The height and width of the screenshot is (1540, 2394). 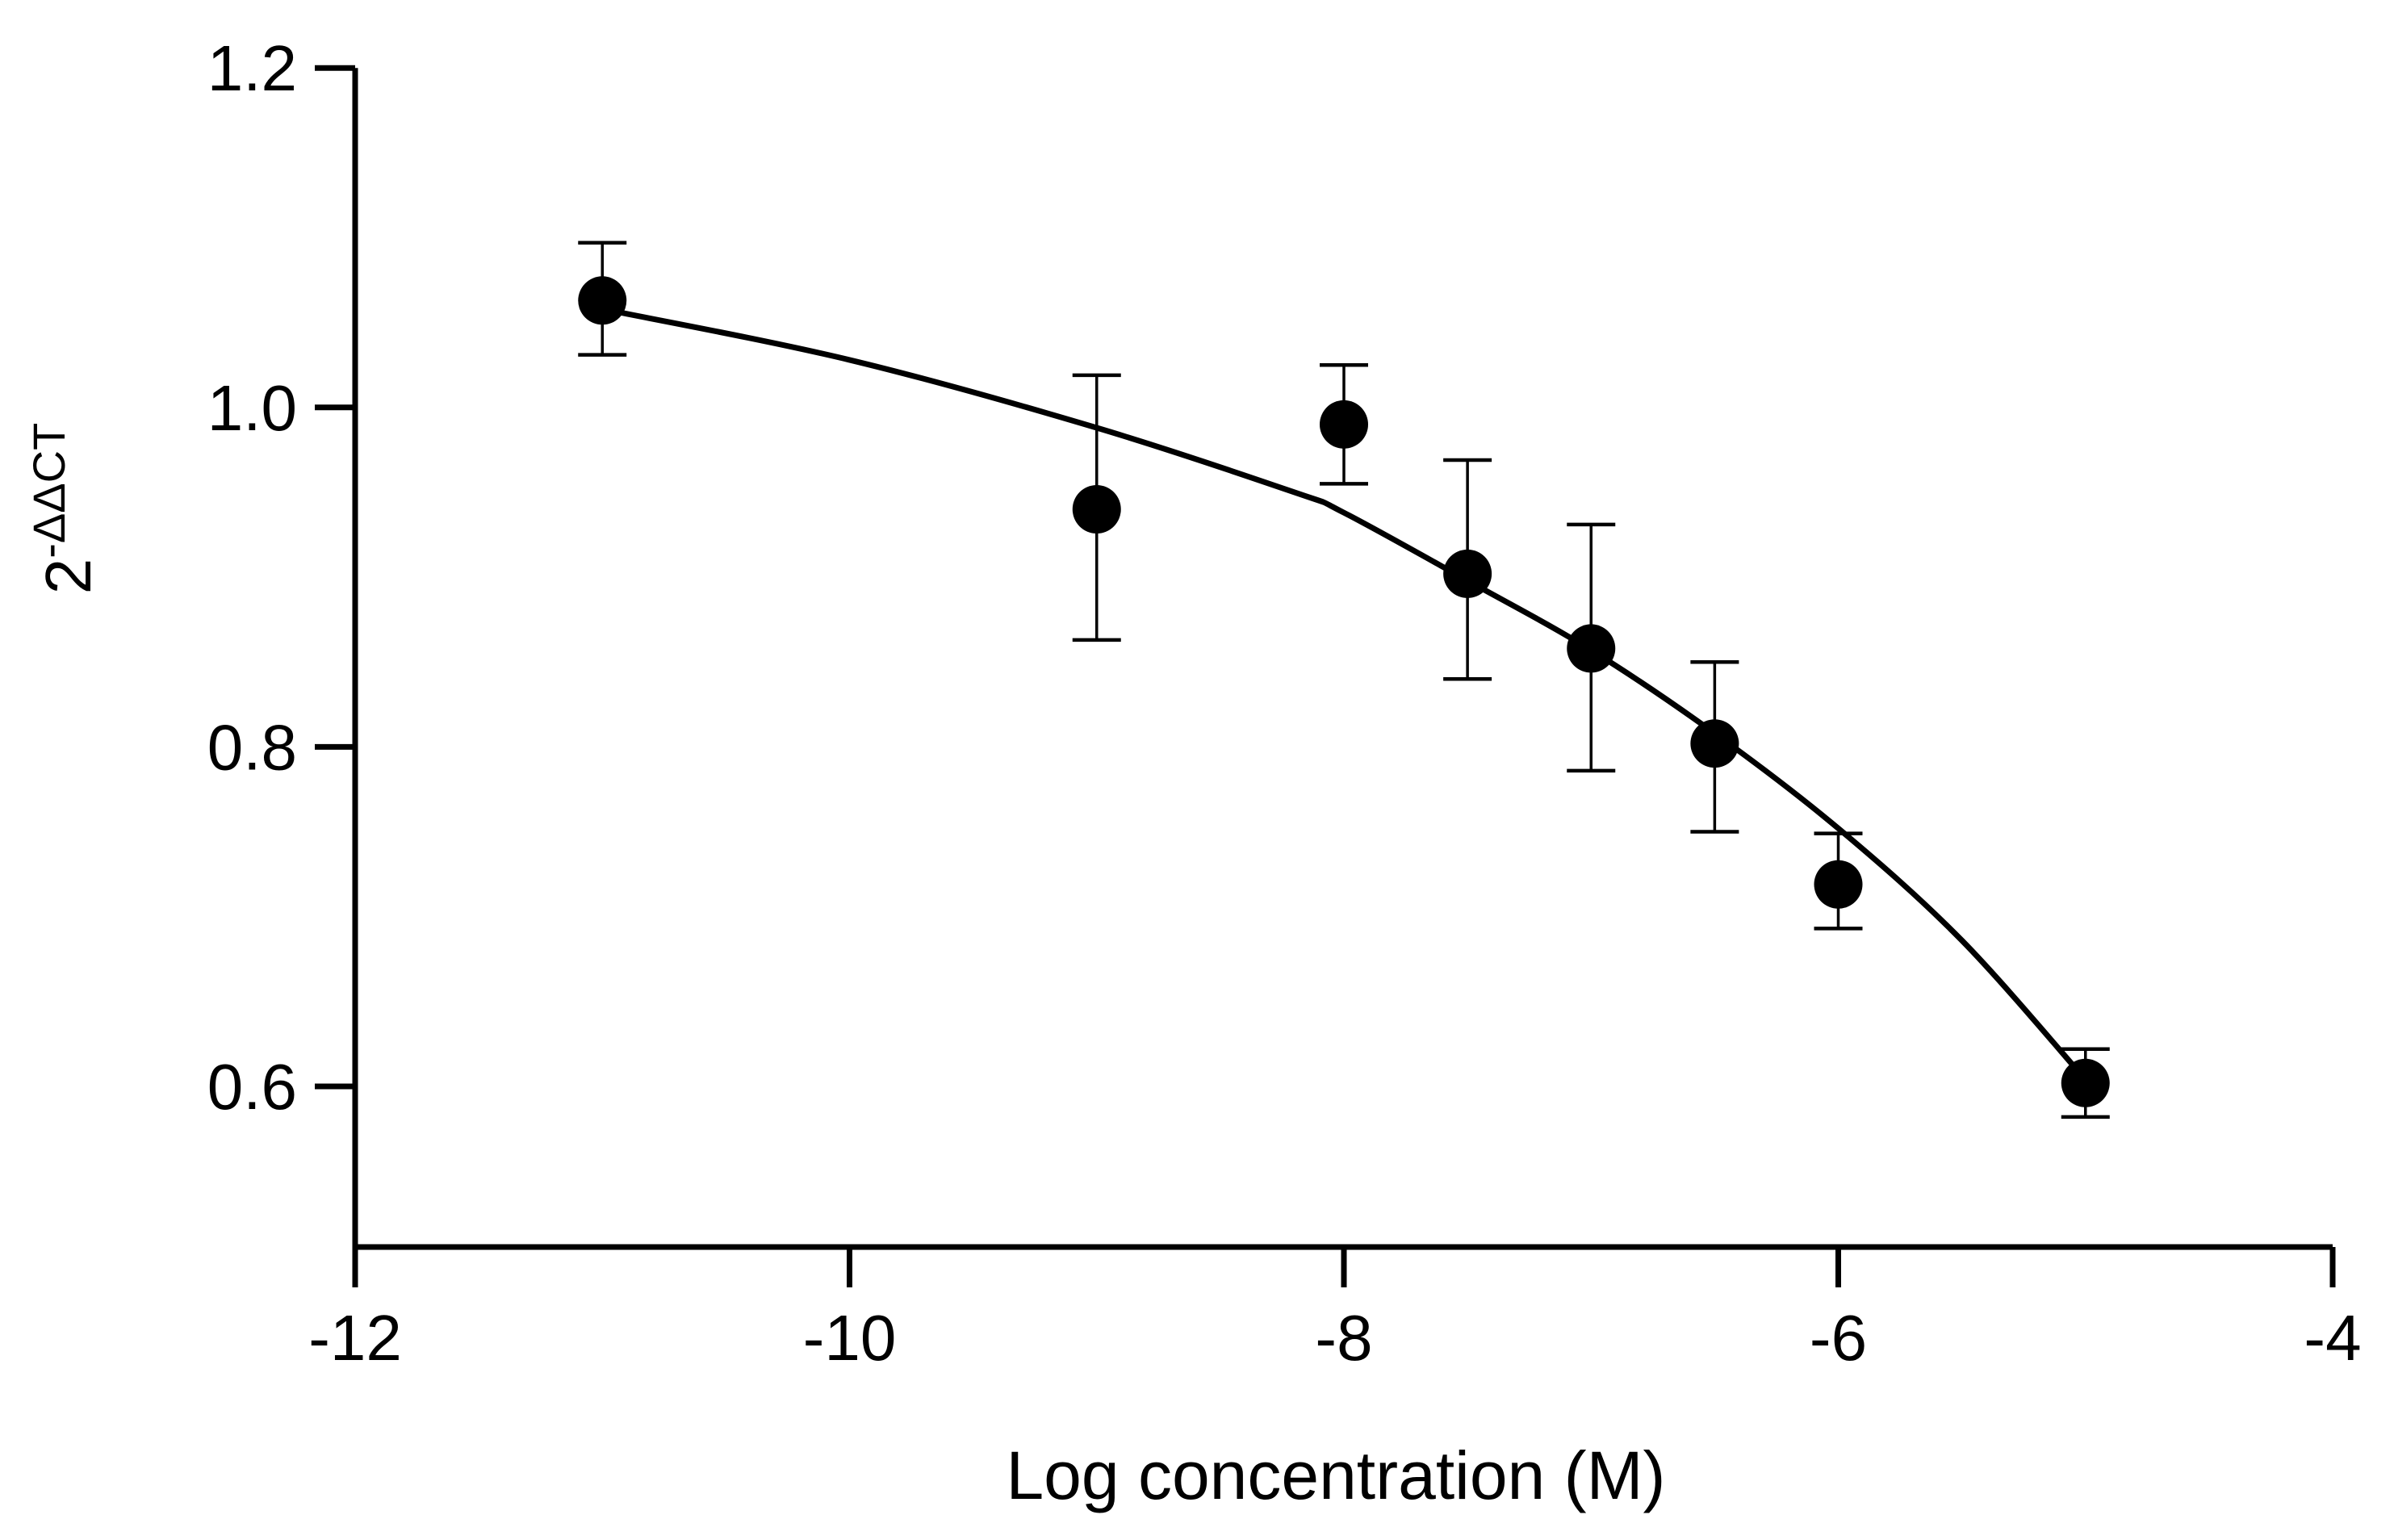 I want to click on x-axis-title: Log concentration (M), so click(x=1335, y=1475).